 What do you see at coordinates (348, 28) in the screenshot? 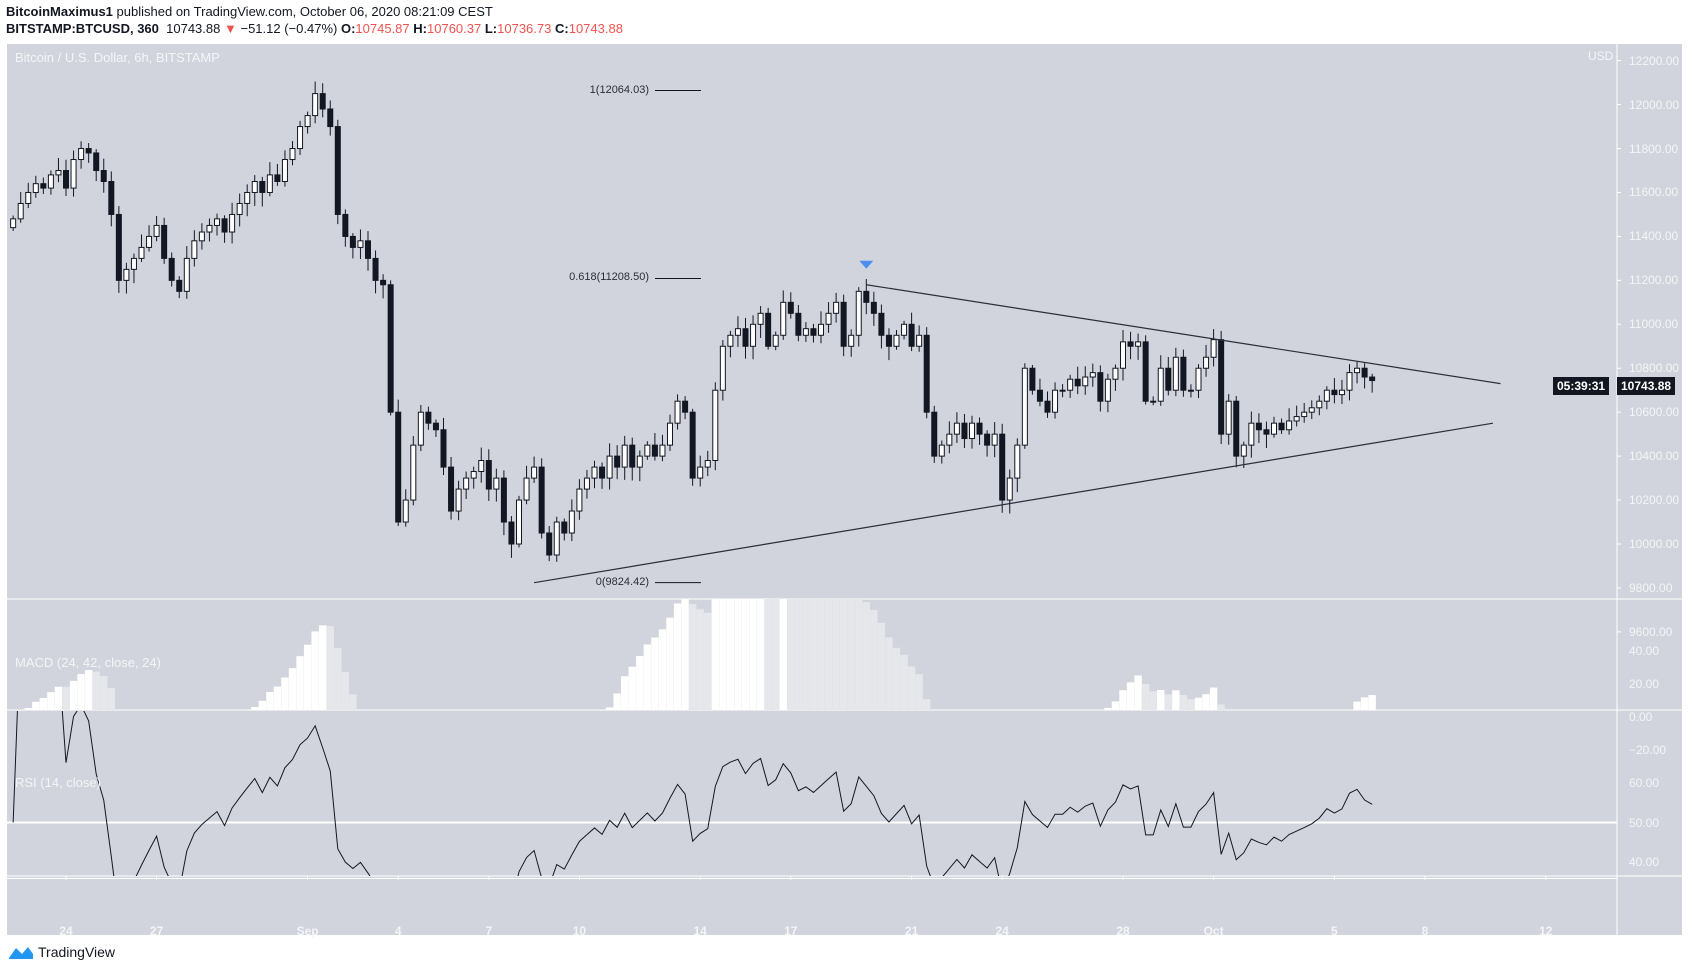
I see `open-label: O:` at bounding box center [348, 28].